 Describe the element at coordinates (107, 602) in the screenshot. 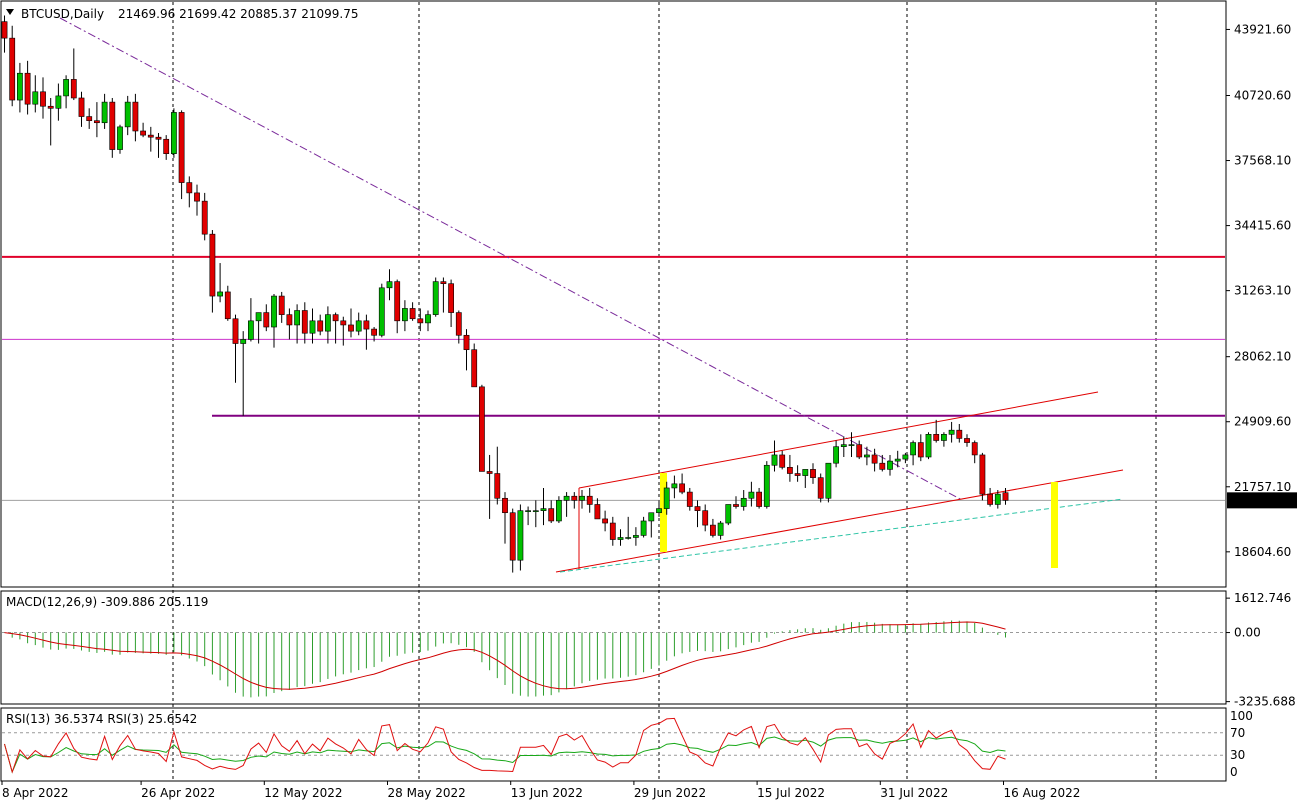

I see `macd-label: MACD(12,26,9) -309.886 205.119` at that location.